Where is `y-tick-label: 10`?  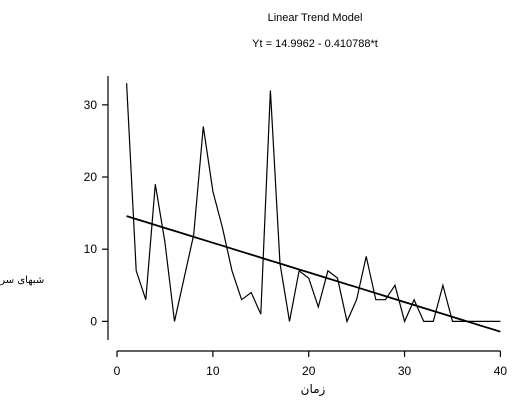
y-tick-label: 10 is located at coordinates (91, 249).